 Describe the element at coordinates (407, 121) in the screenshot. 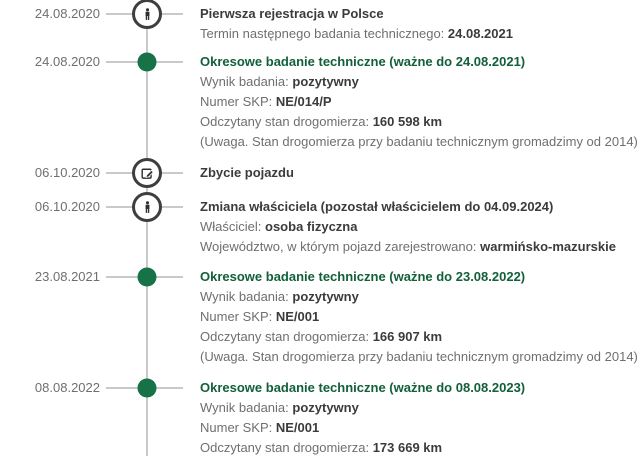

I see `detail-value: 160 598 km` at that location.